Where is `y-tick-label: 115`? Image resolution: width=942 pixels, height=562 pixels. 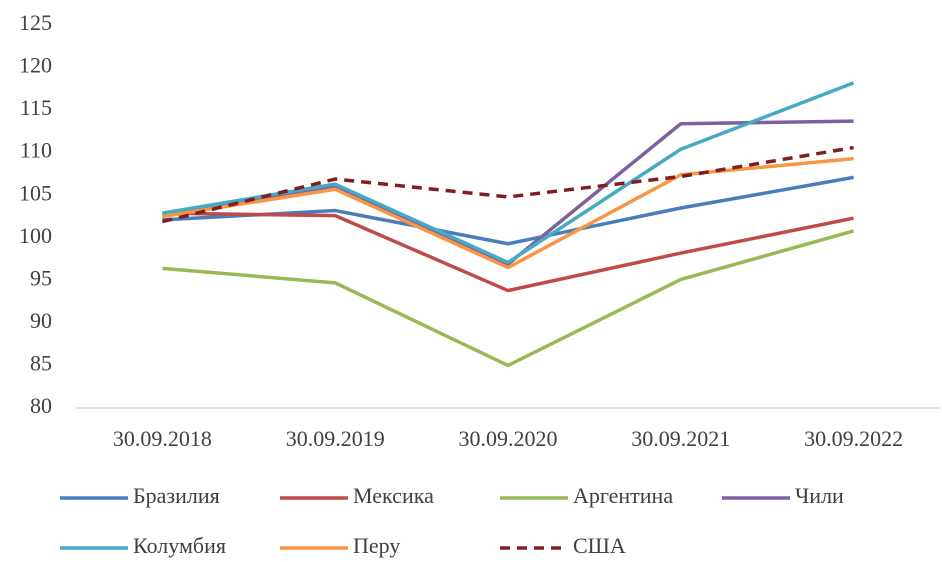 y-tick-label: 115 is located at coordinates (36, 107).